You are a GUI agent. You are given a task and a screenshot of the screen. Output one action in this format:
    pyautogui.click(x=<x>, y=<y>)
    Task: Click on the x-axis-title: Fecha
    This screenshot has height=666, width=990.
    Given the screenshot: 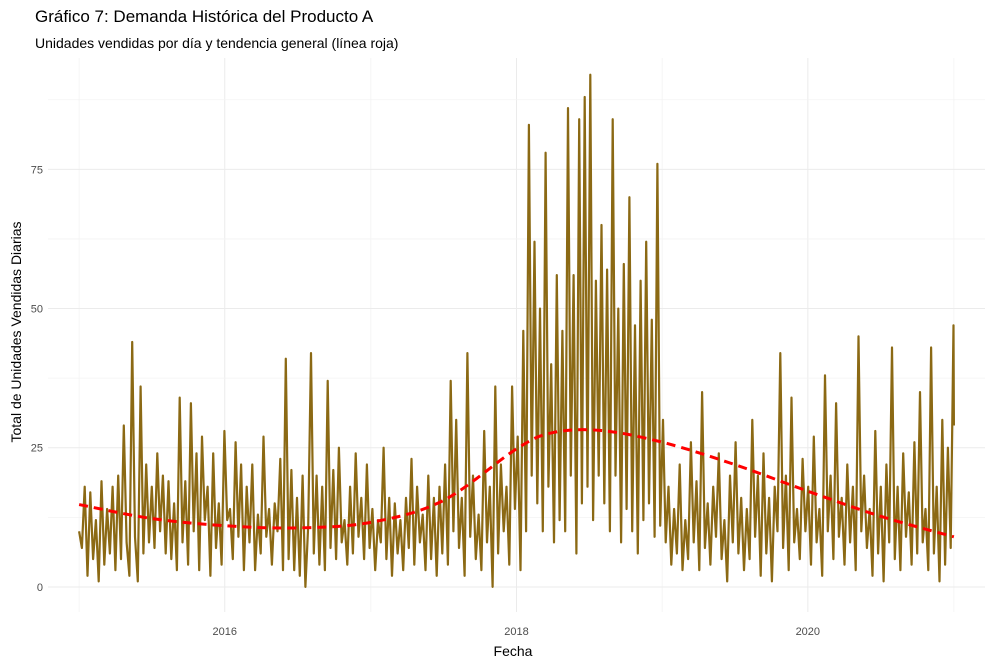 What is the action you would take?
    pyautogui.click(x=513, y=651)
    